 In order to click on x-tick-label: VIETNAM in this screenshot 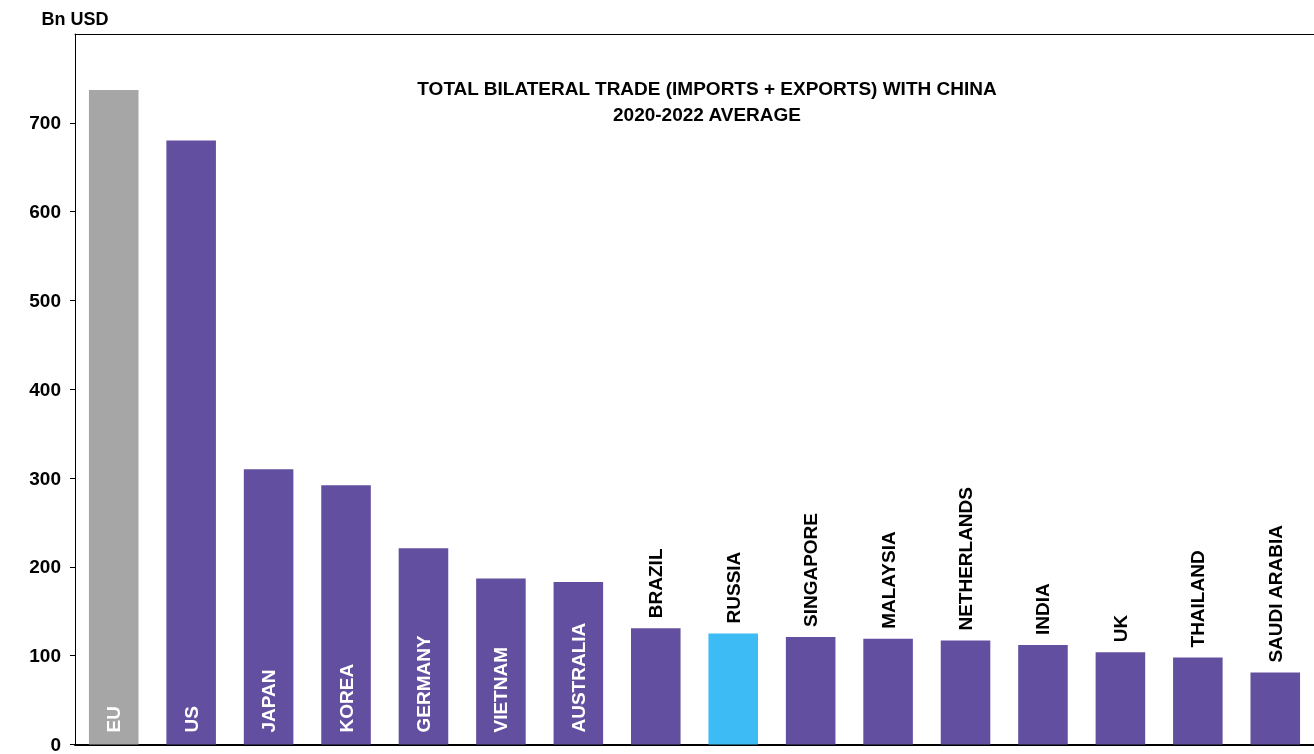, I will do `click(501, 690)`.